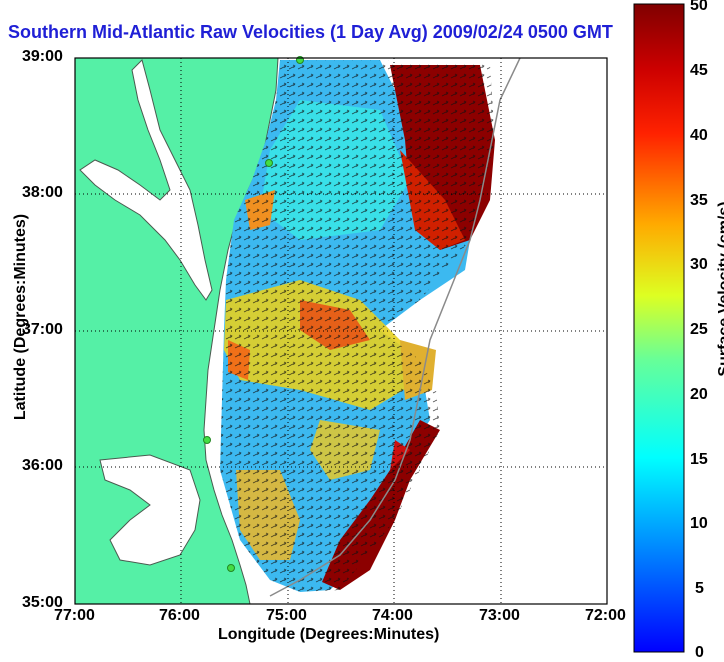 The image size is (724, 662). I want to click on x-axis-label: Longitude (Degrees:Minutes), so click(329, 634).